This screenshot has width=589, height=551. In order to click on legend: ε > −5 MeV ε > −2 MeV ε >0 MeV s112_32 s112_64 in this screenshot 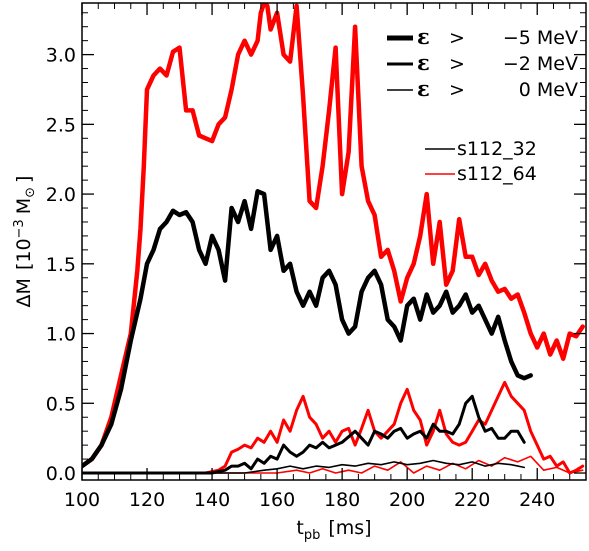, I will do `click(482, 104)`.